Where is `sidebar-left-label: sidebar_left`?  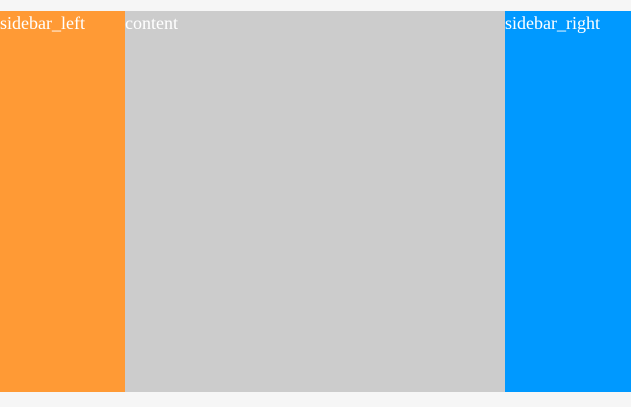 sidebar-left-label: sidebar_left is located at coordinates (42, 23).